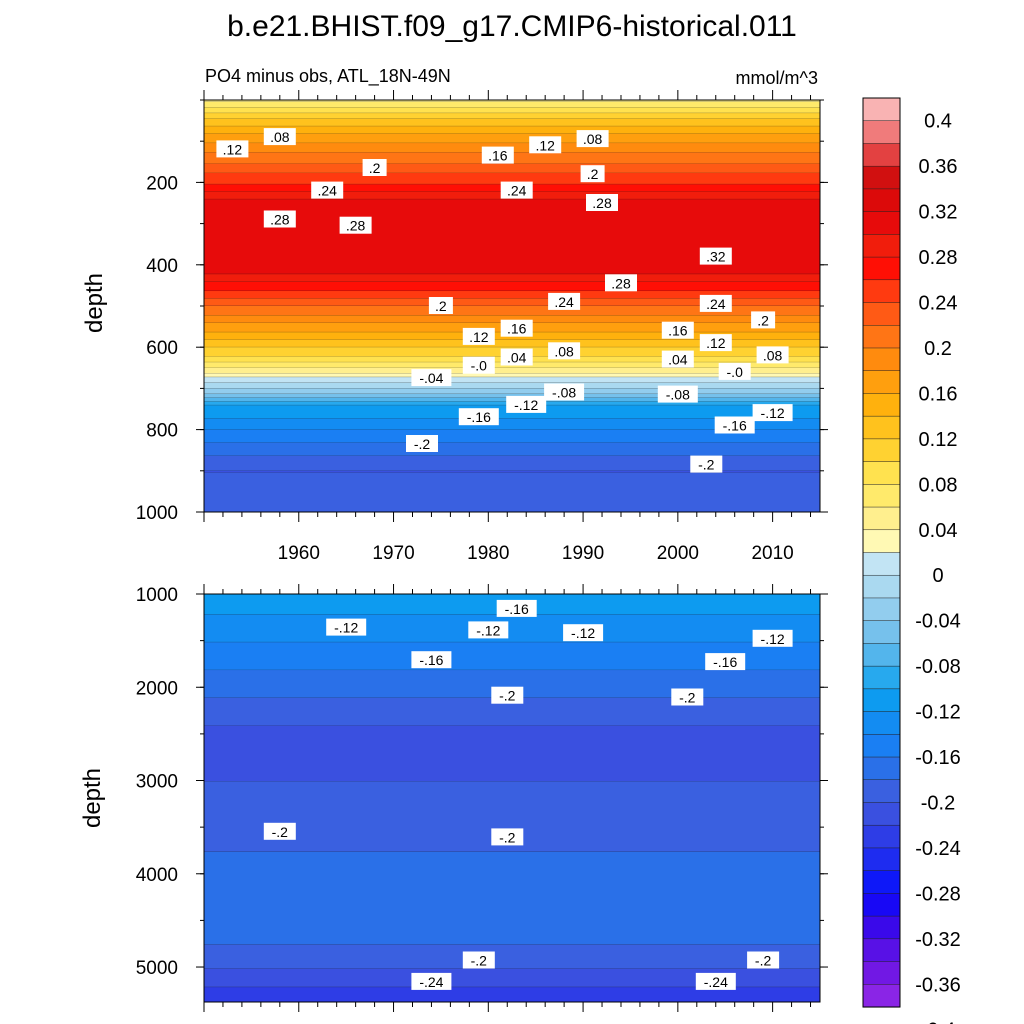 Image resolution: width=1024 pixels, height=1024 pixels. I want to click on contour-label-text: .04, so click(517, 358).